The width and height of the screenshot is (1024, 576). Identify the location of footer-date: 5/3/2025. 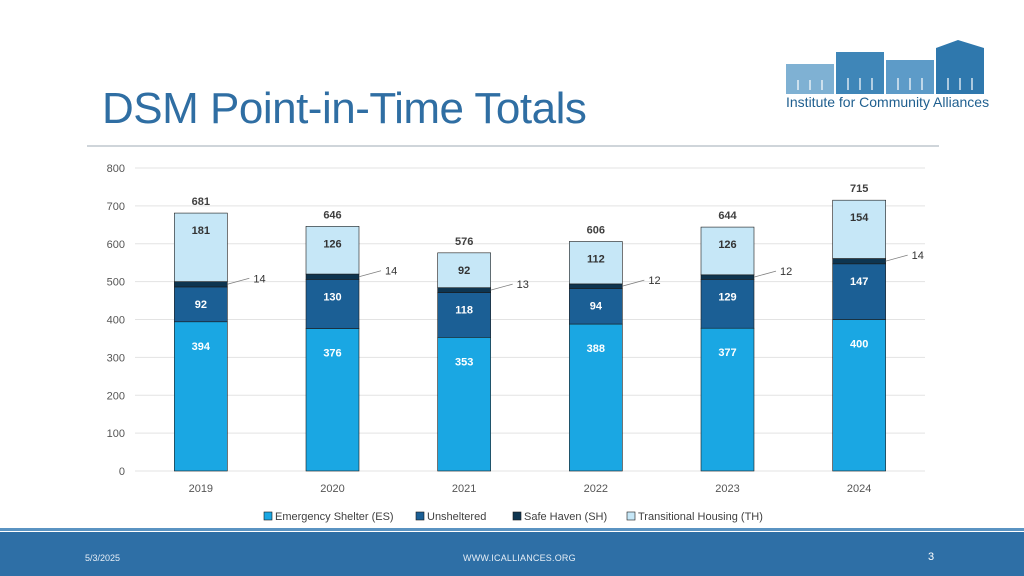
(103, 558).